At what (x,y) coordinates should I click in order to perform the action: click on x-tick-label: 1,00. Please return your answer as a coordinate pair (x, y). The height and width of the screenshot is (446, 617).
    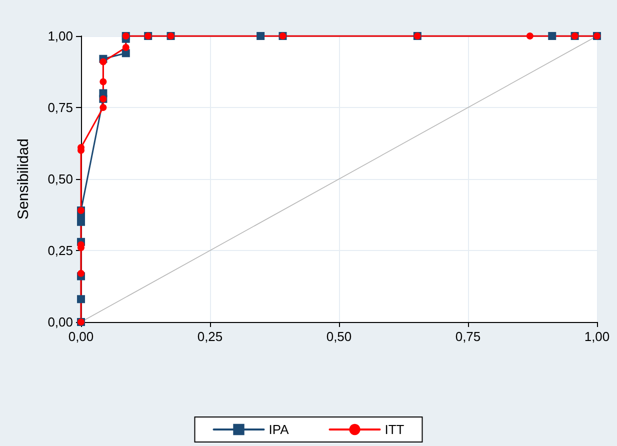
    Looking at the image, I should click on (597, 336).